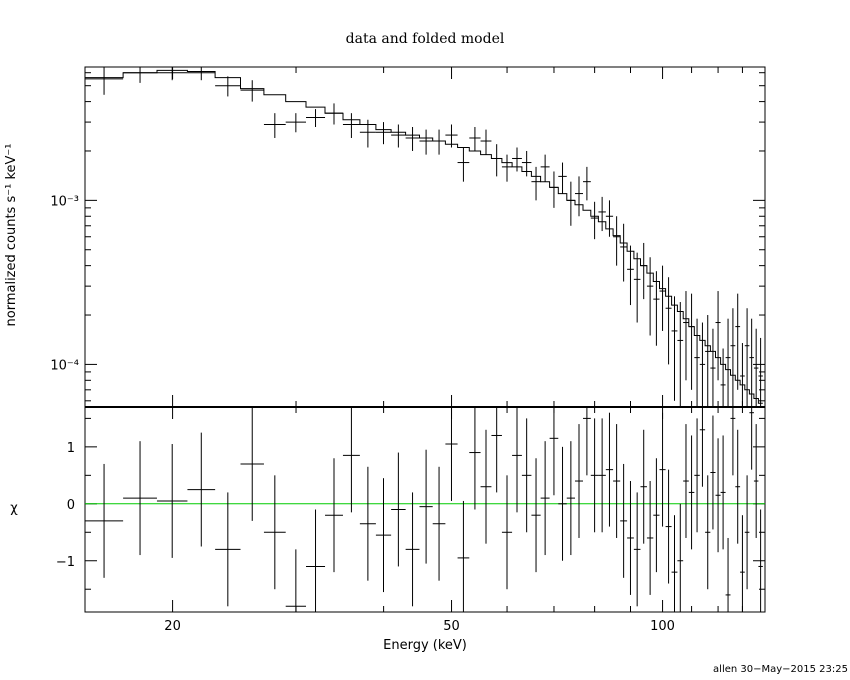  Describe the element at coordinates (662, 626) in the screenshot. I see `x-tick-label: 100` at that location.